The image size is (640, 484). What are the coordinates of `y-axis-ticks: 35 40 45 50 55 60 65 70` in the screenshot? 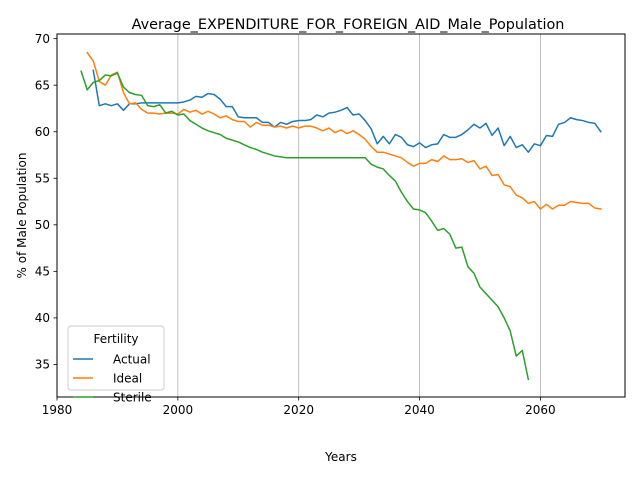 It's located at (46, 202).